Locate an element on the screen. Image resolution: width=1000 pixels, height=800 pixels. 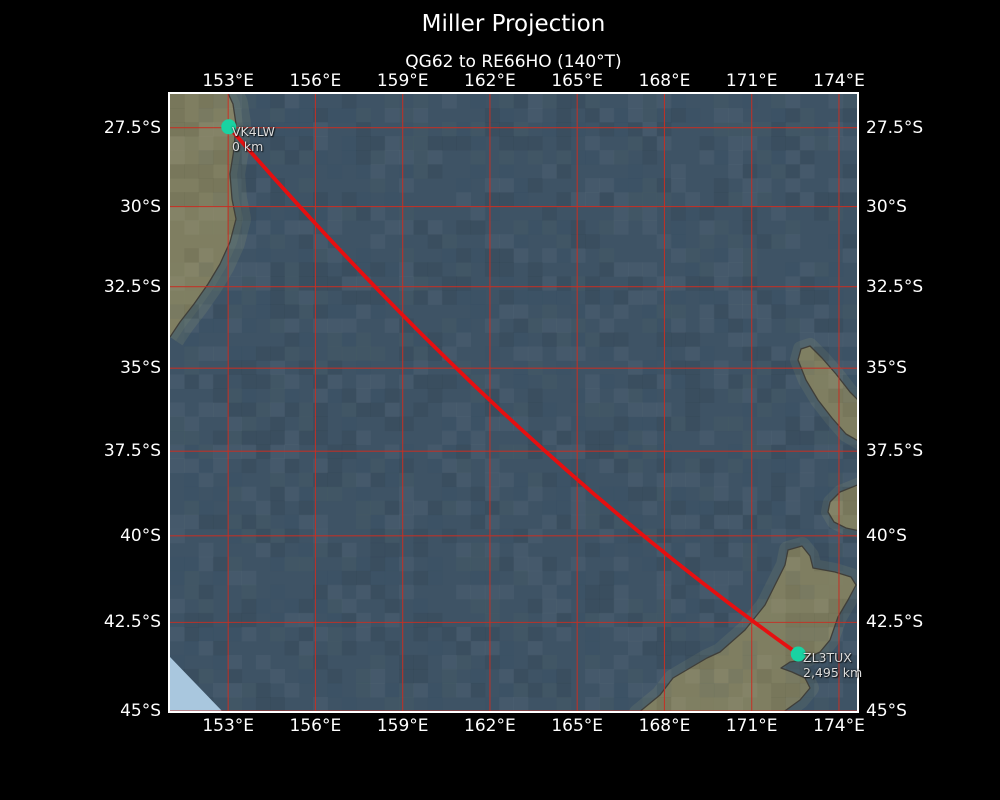
tick-label-left: 27.5°S is located at coordinates (132, 127).